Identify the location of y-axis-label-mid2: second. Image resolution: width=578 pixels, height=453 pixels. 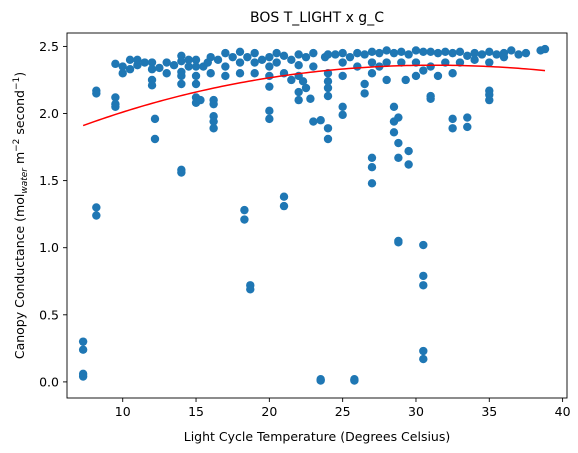
(19, 114).